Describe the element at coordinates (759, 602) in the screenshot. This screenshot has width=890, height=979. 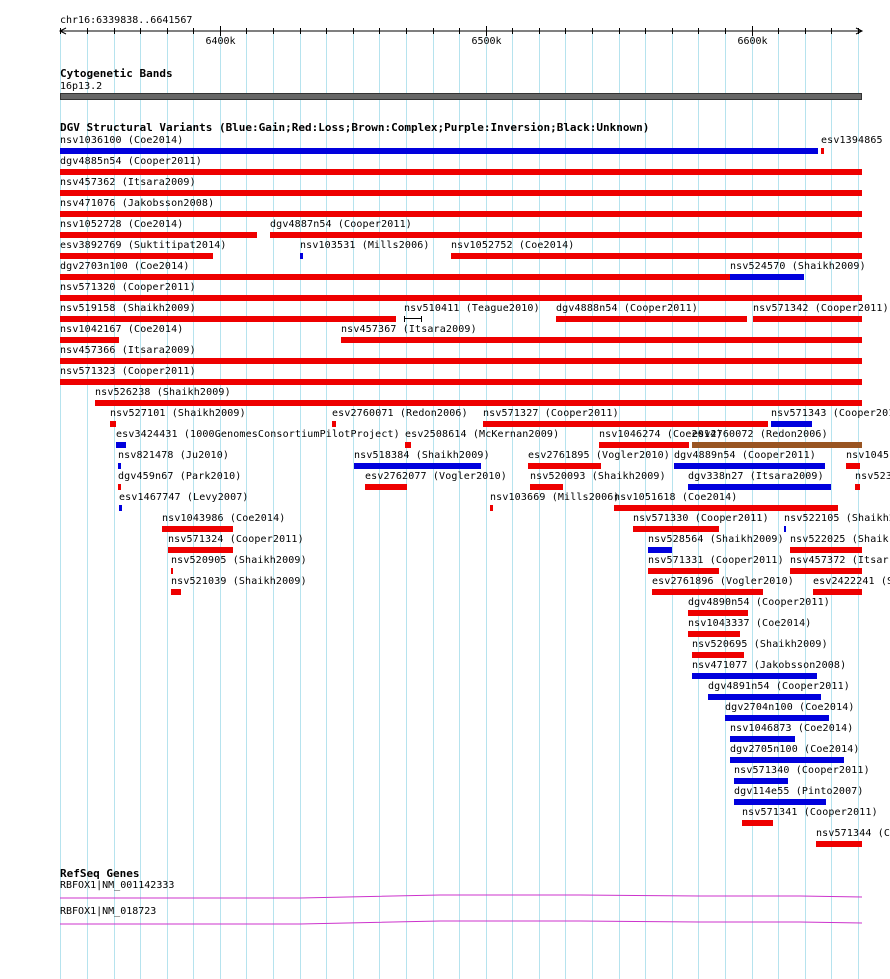
I see `variant-label: dgv4890n54 (Cooper2011)` at that location.